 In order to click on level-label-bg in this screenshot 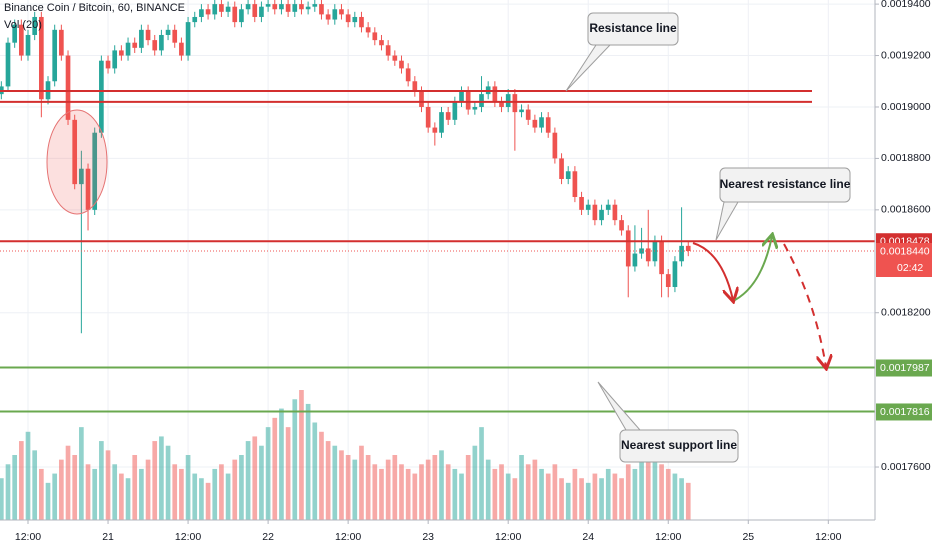, I will do `click(904, 412)`.